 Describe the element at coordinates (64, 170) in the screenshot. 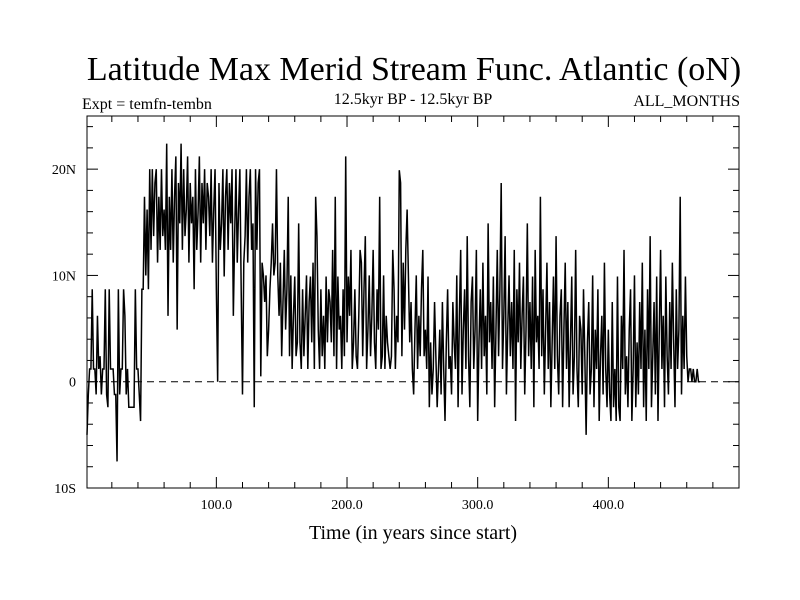

I see `y-tick-label: 20N` at that location.